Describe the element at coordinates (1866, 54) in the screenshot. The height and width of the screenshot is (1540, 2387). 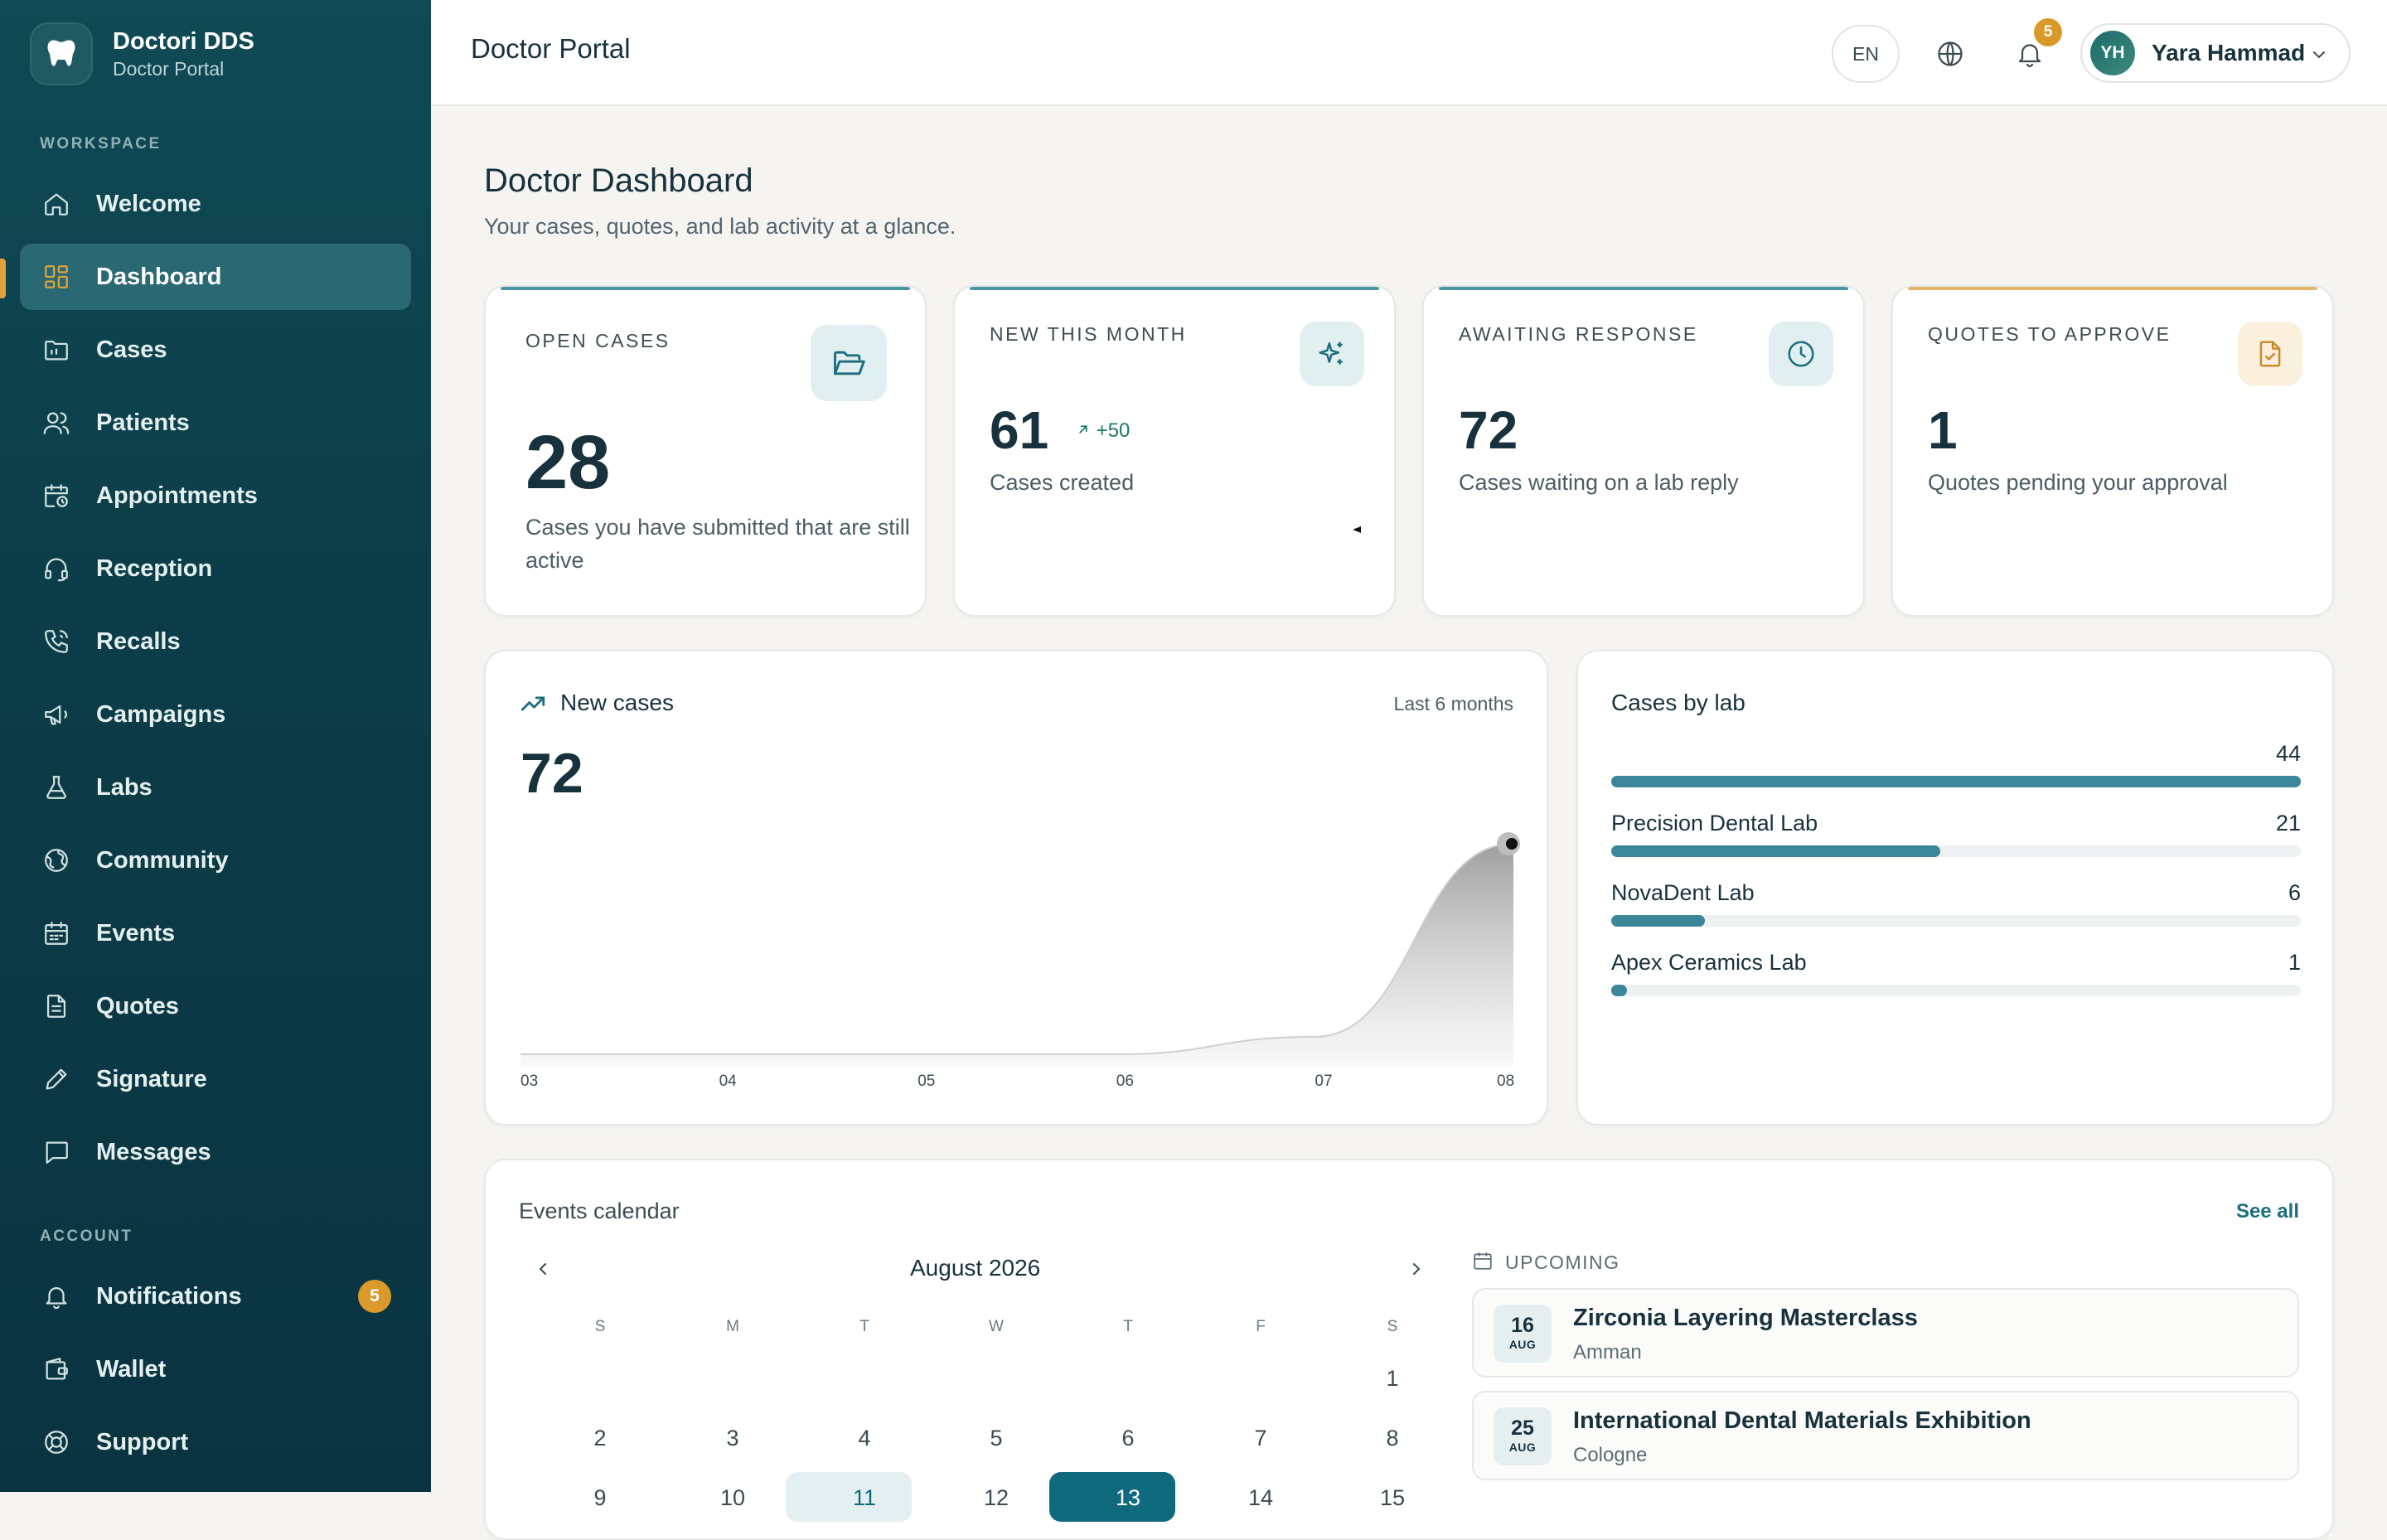
I see `language-button: EN` at that location.